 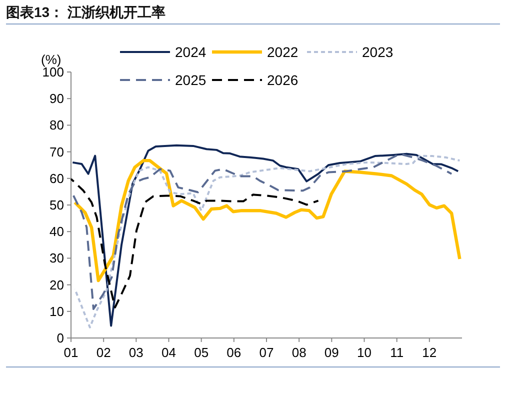 I want to click on legend-label: 2022, so click(x=282, y=52).